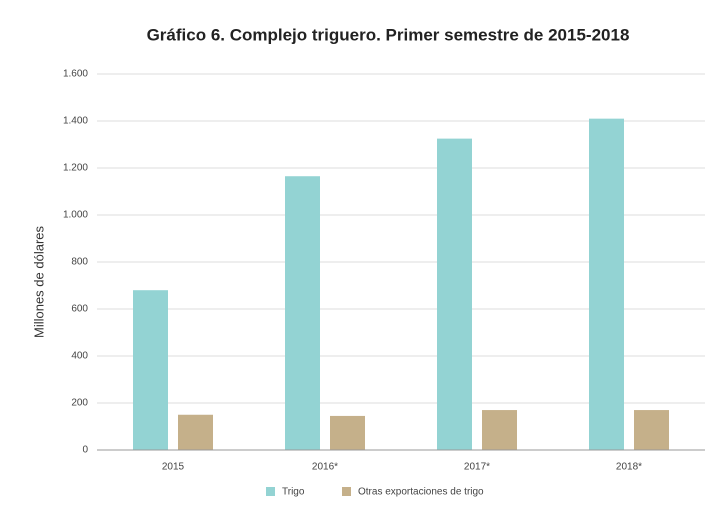  Describe the element at coordinates (75, 168) in the screenshot. I see `y-tick-label: 1.200` at that location.